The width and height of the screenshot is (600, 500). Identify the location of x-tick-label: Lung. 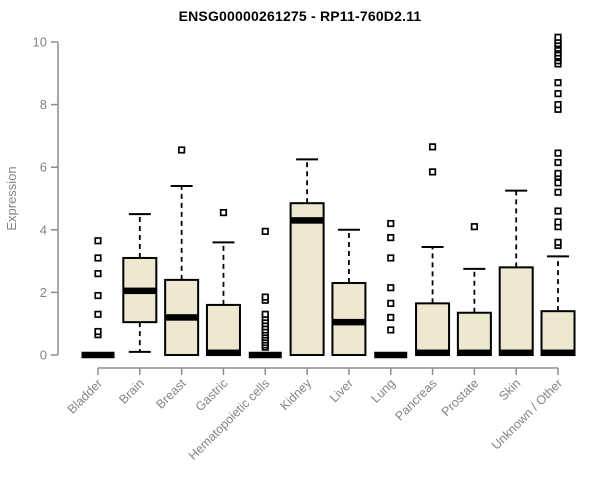
(383, 391).